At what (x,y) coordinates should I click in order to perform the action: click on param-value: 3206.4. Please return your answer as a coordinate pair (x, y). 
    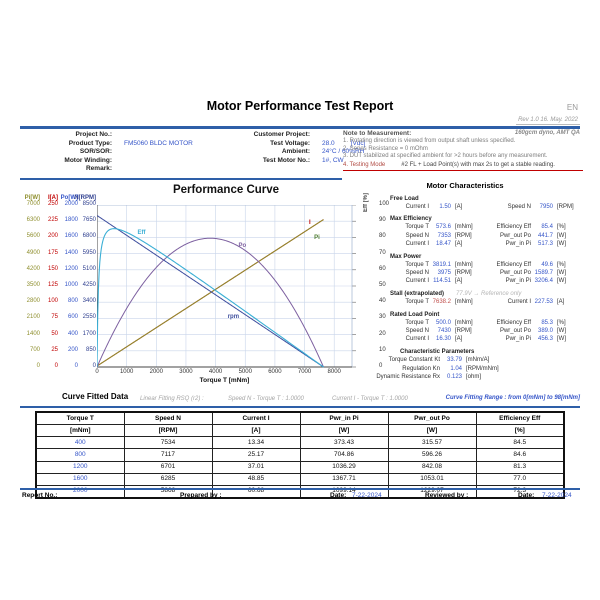
    Looking at the image, I should click on (543, 281).